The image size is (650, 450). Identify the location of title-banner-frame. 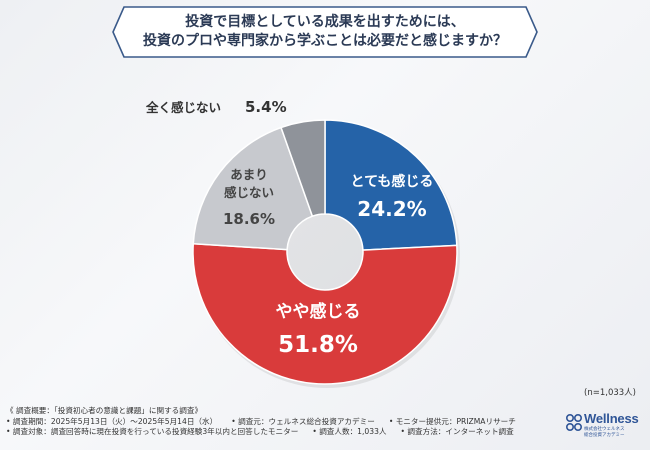
(325, 32).